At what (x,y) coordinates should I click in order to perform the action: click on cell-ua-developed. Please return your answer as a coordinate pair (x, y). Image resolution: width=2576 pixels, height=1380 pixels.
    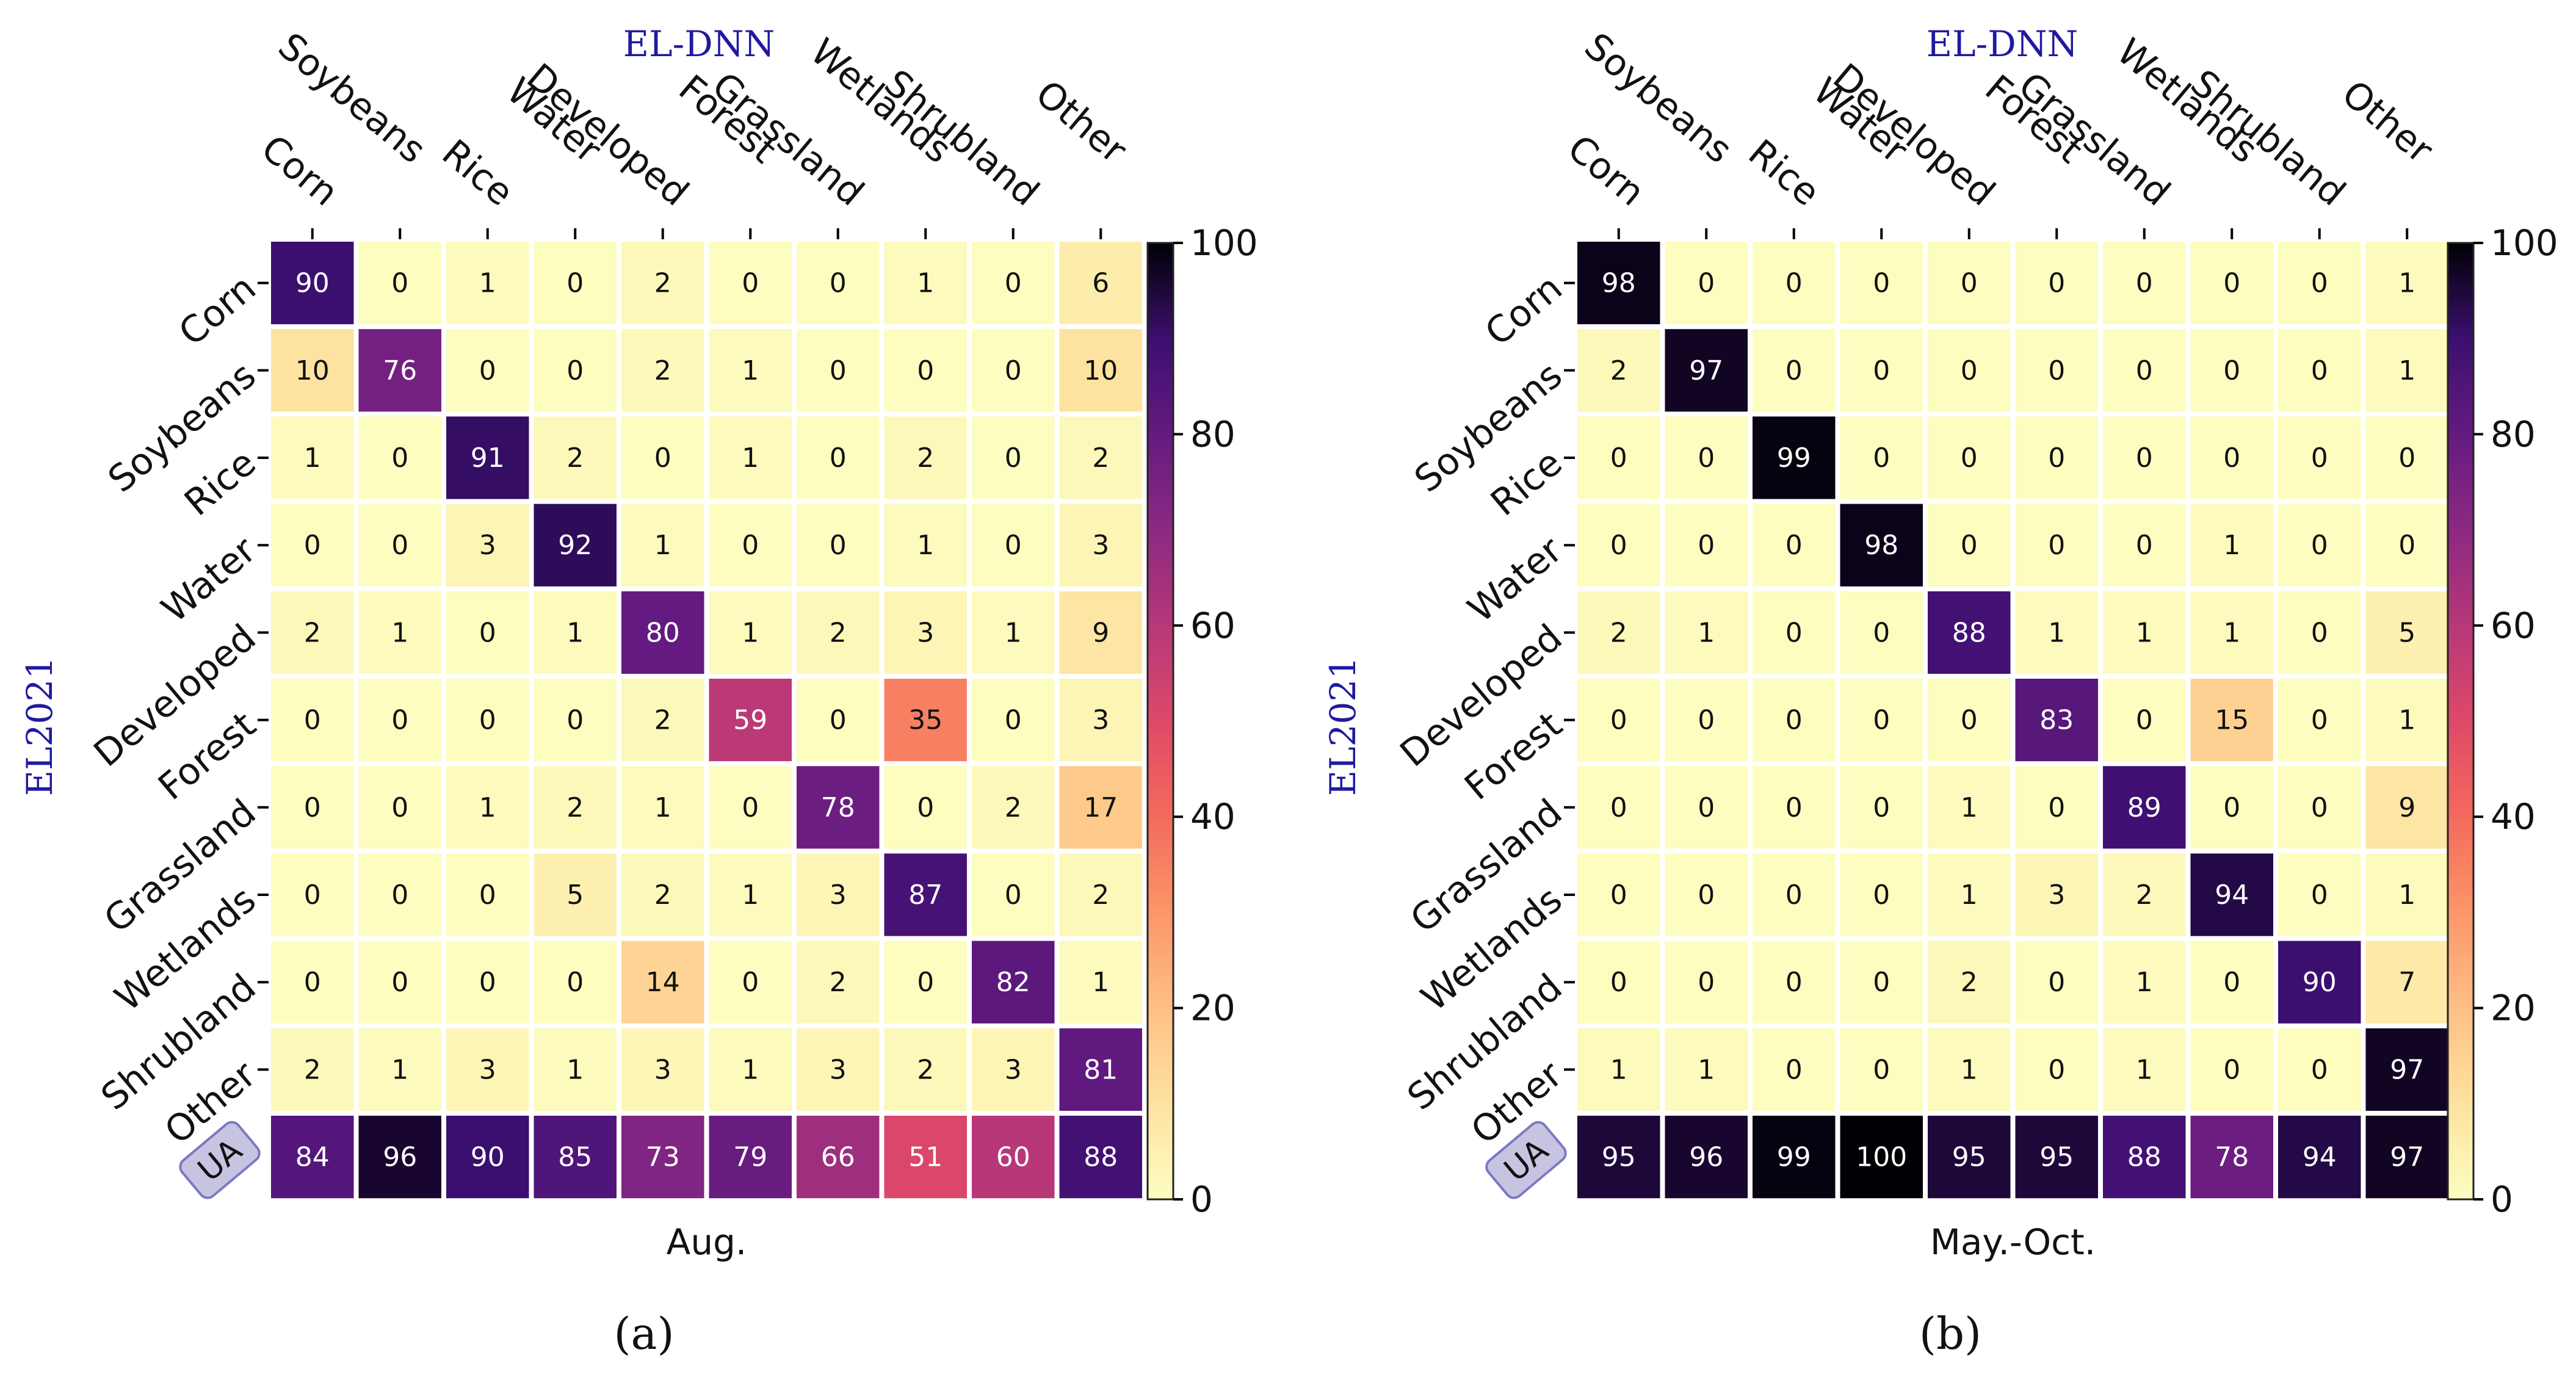
    Looking at the image, I should click on (1969, 1157).